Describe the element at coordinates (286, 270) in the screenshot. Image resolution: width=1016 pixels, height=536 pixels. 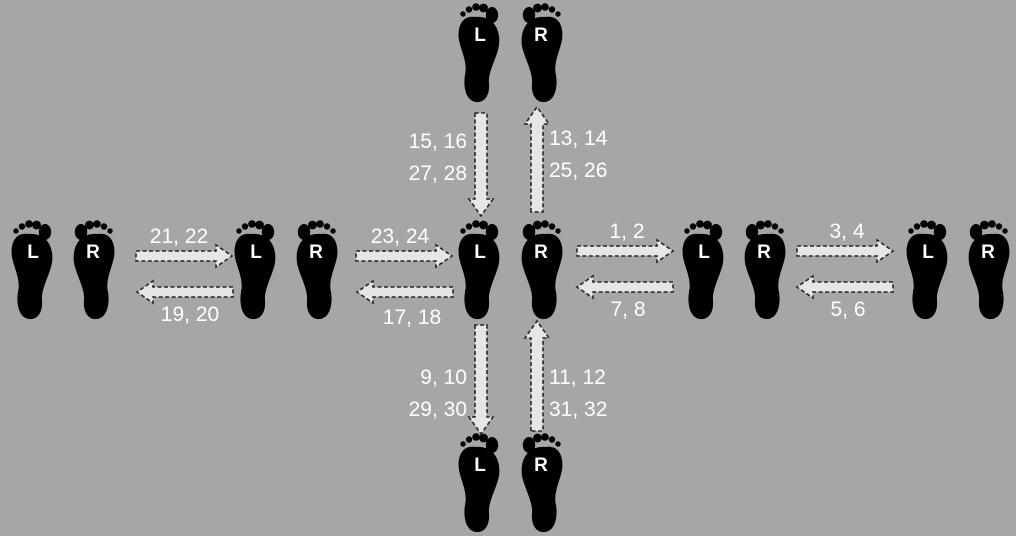
I see `footprint-pair-left-2: L R` at that location.